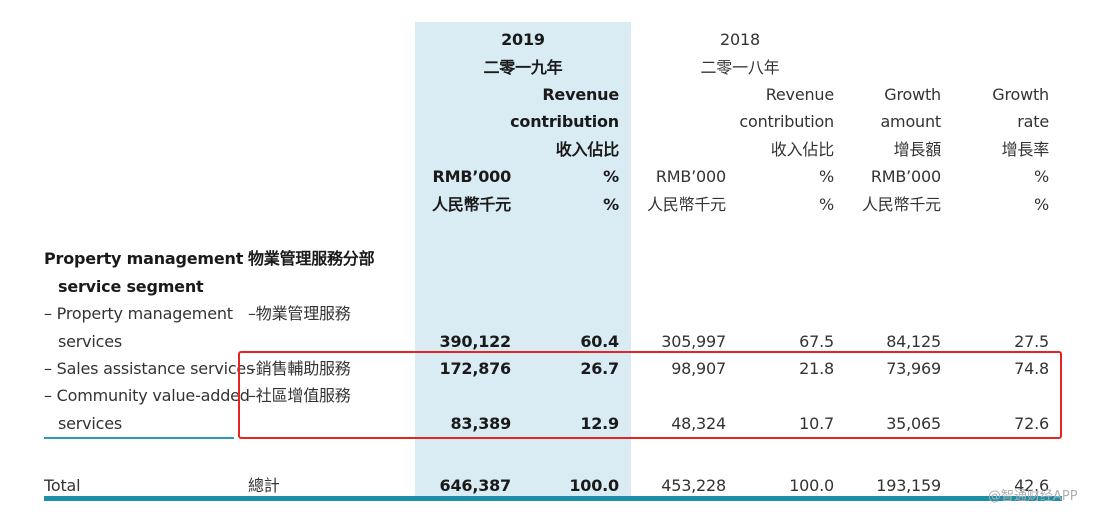 This screenshot has width=1108, height=512. I want to click on unit-growth-amount: RMB’000, so click(905, 176).